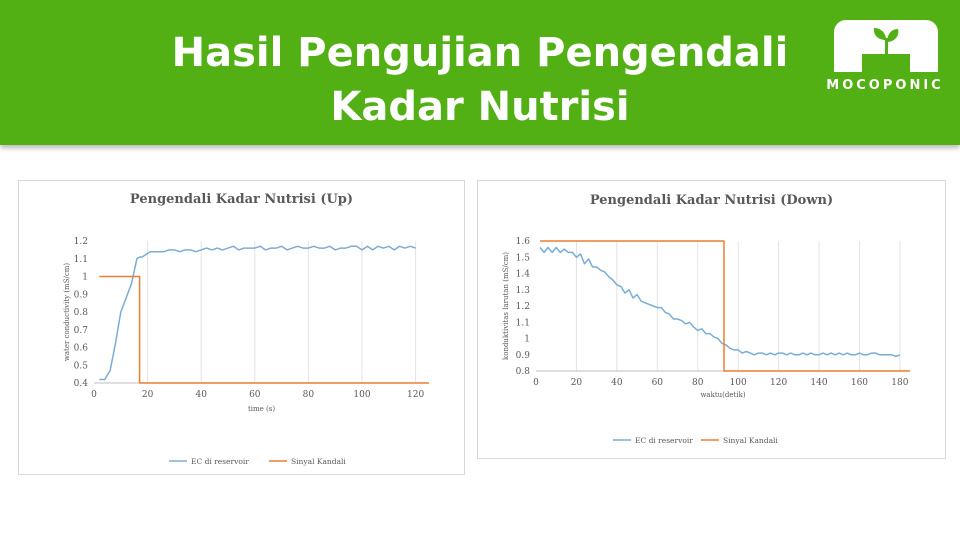 The height and width of the screenshot is (540, 960). I want to click on chart-title: Pengendali Kadar Nutrisi (Up), so click(241, 199).